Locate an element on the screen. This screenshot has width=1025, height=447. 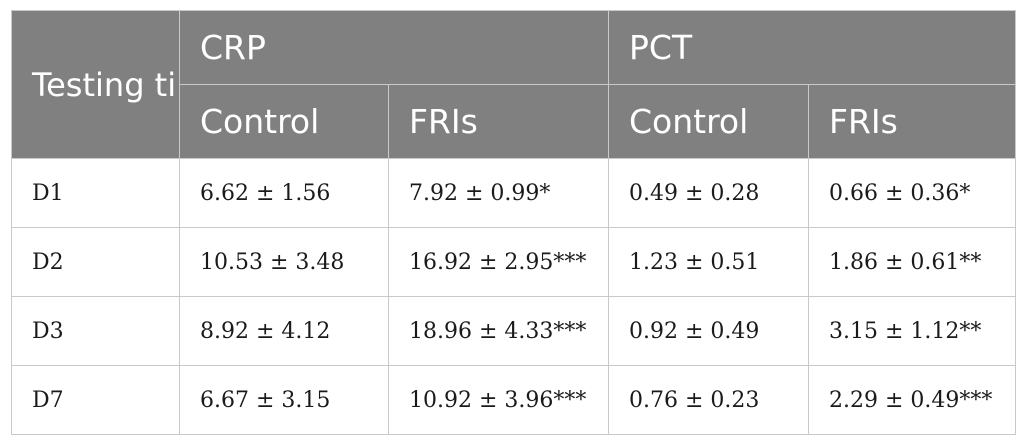
cell-testing-time: D1 is located at coordinates (95, 193).